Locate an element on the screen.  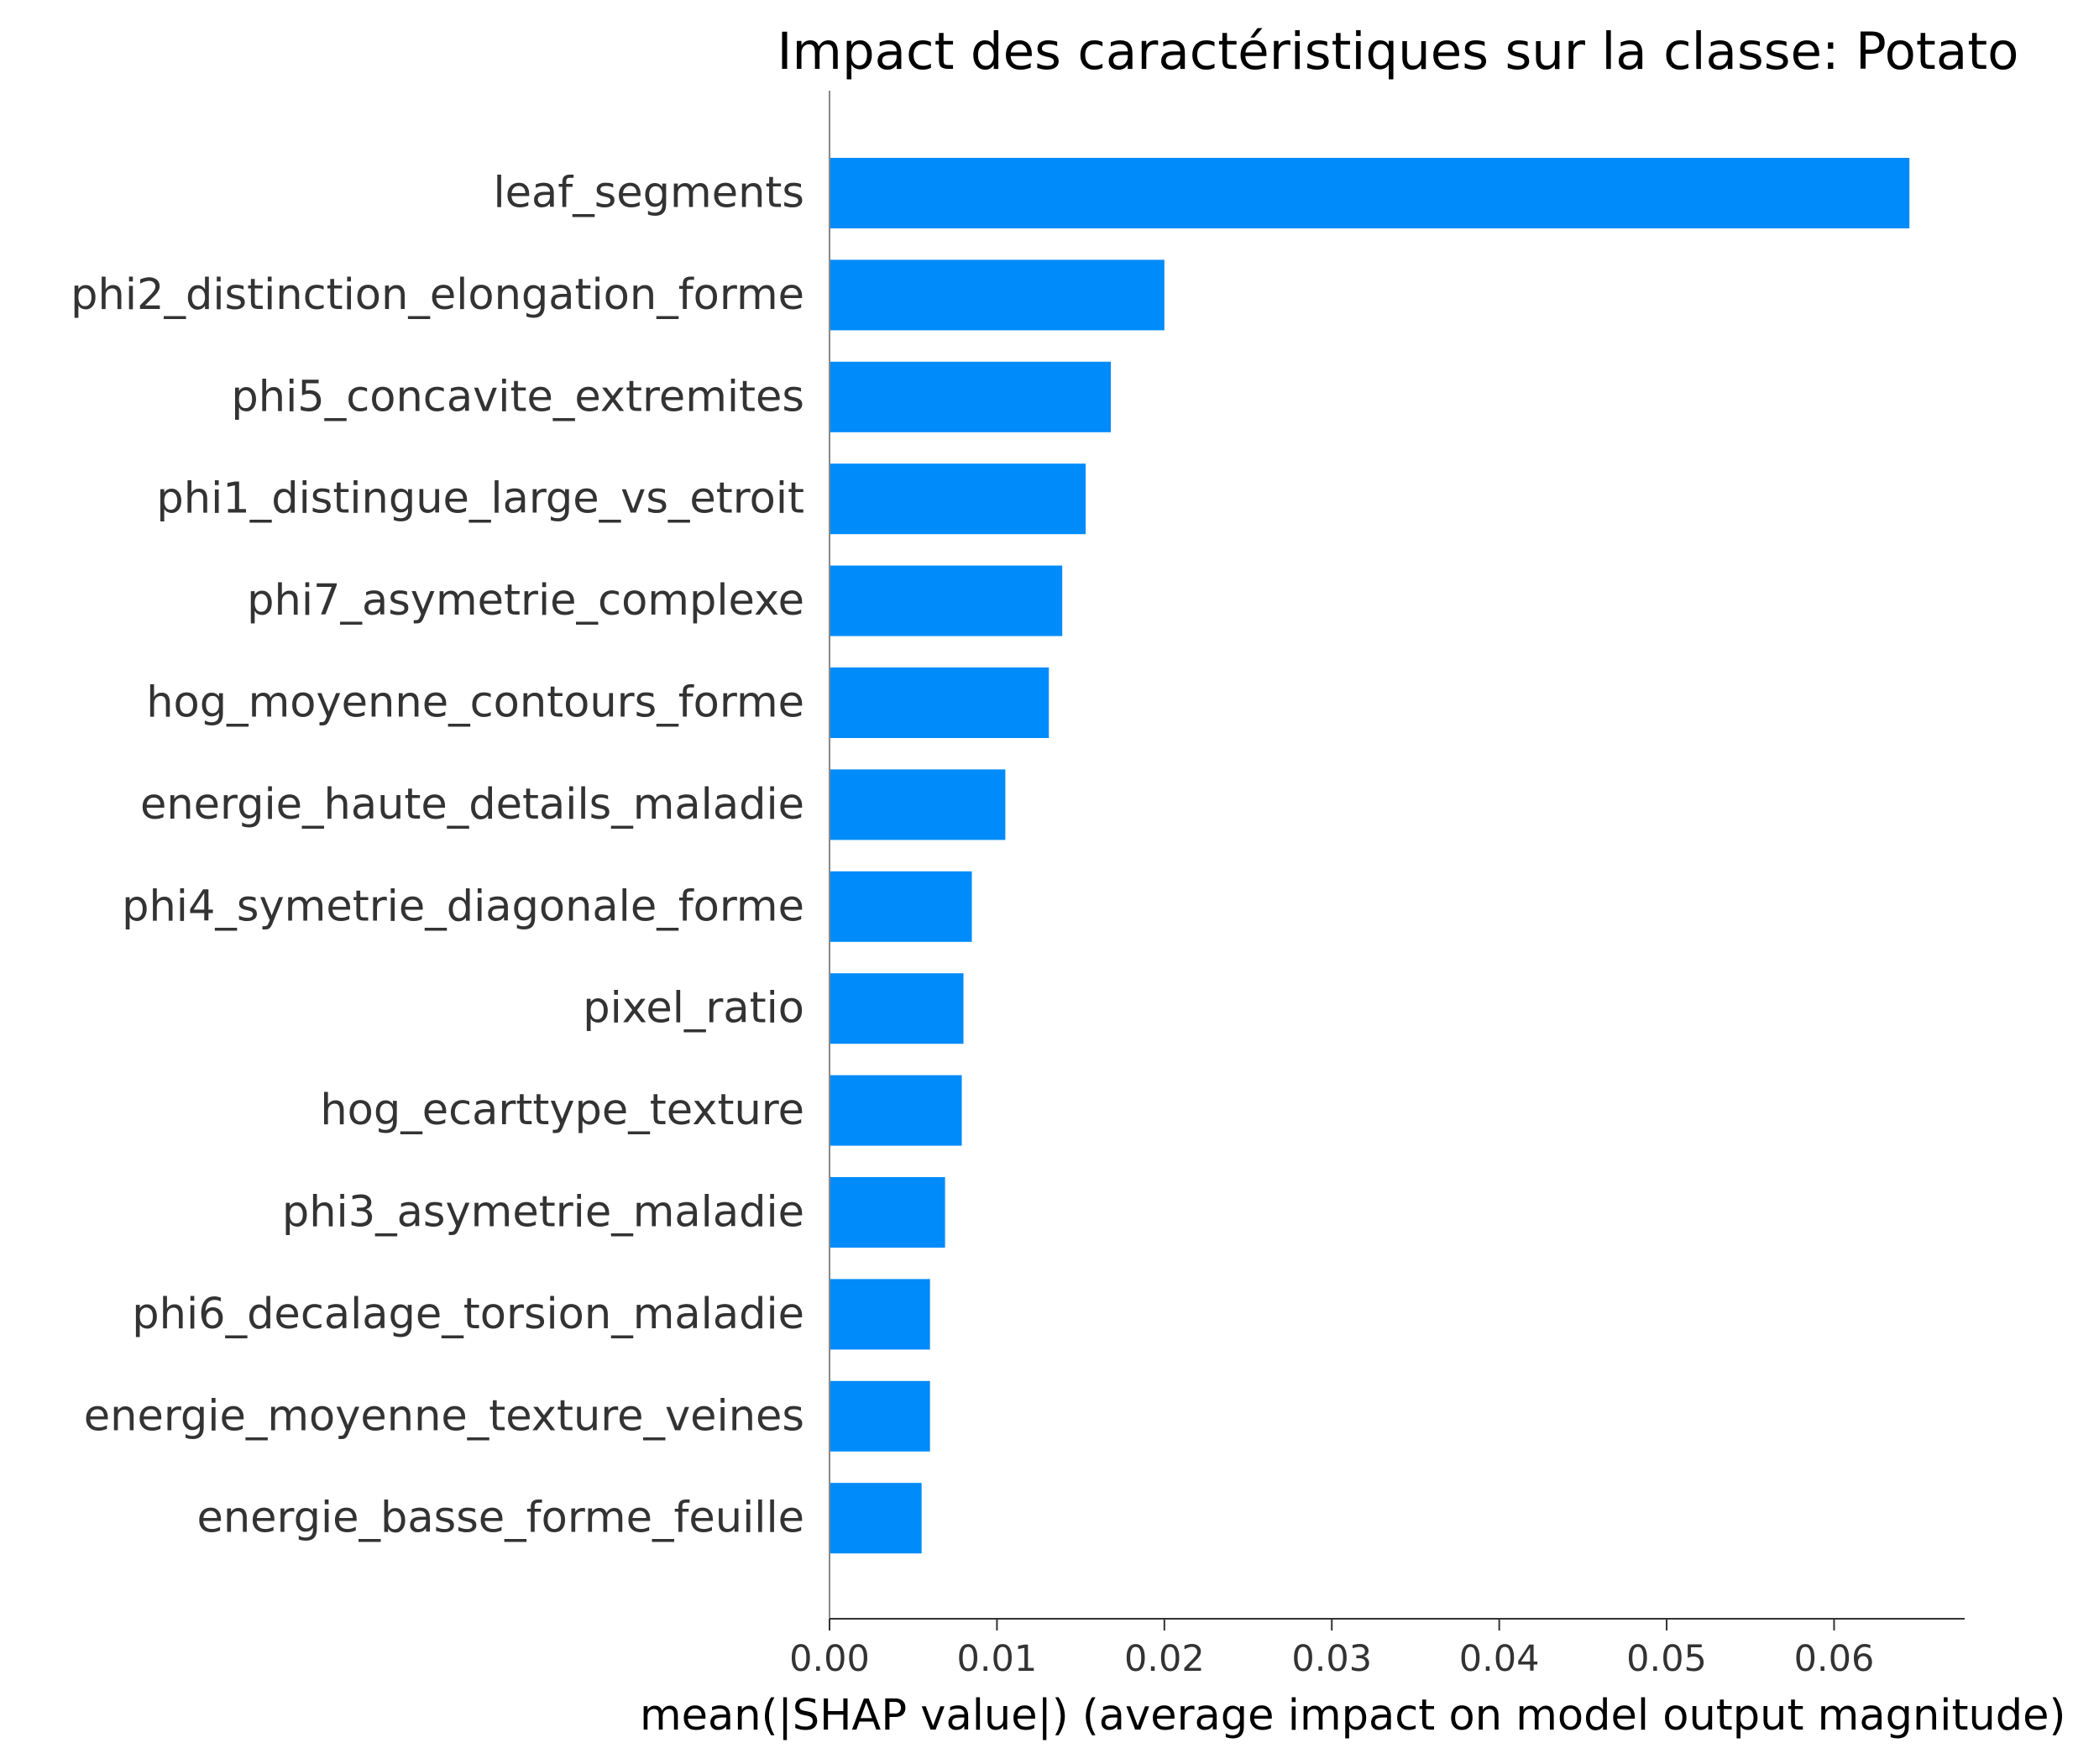
bar-leaf_segments is located at coordinates (1370, 193).